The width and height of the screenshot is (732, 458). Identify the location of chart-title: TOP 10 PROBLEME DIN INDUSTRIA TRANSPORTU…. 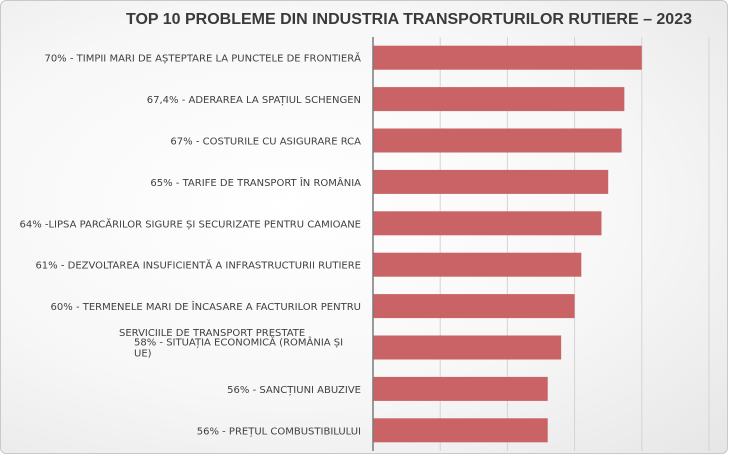
(408, 19).